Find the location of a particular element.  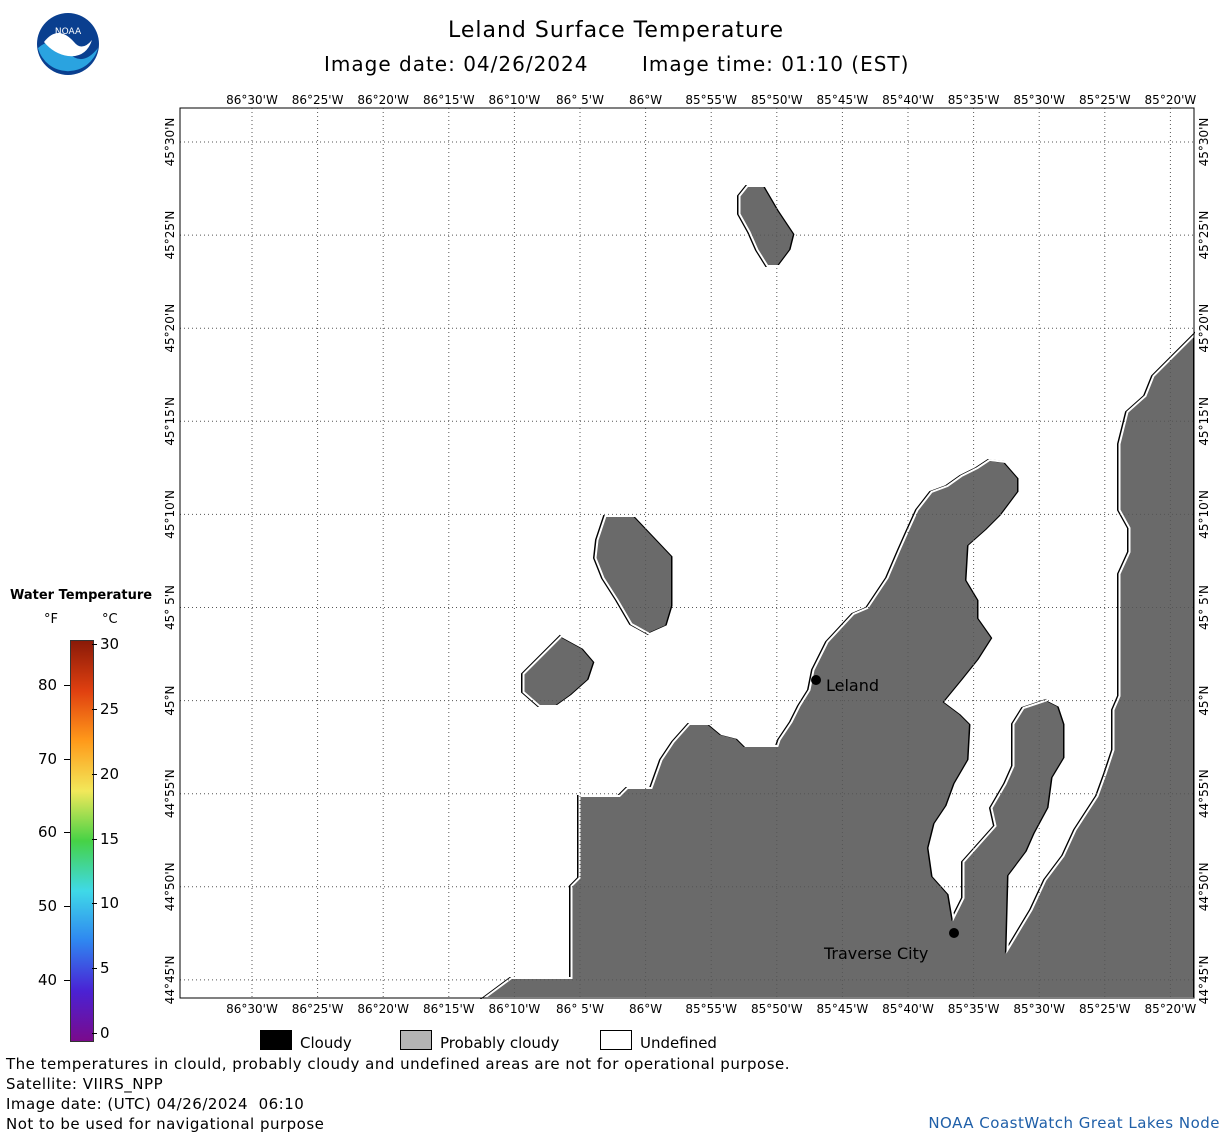

fahrenheit-tick-label: 60 is located at coordinates (48, 832).